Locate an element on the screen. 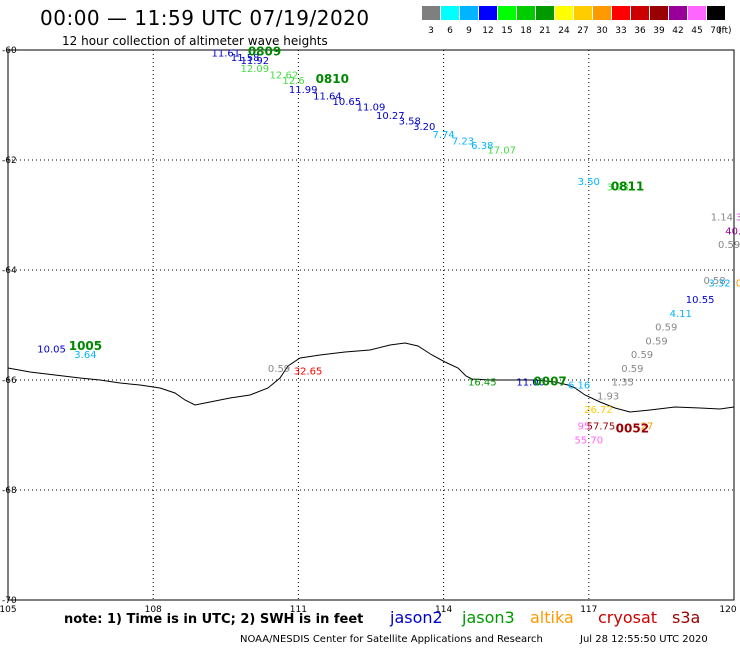 This screenshot has height=650, width=740. wave-height-value: 57.75 is located at coordinates (601, 427).